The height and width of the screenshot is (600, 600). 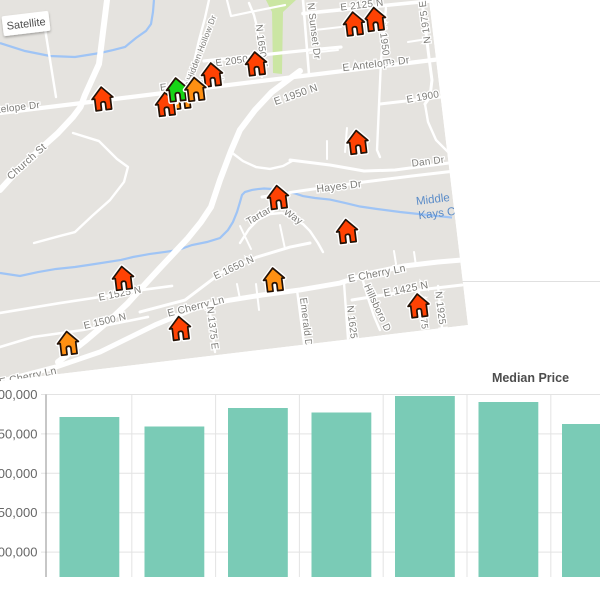 What do you see at coordinates (26, 24) in the screenshot?
I see `svg-text: Satellite` at bounding box center [26, 24].